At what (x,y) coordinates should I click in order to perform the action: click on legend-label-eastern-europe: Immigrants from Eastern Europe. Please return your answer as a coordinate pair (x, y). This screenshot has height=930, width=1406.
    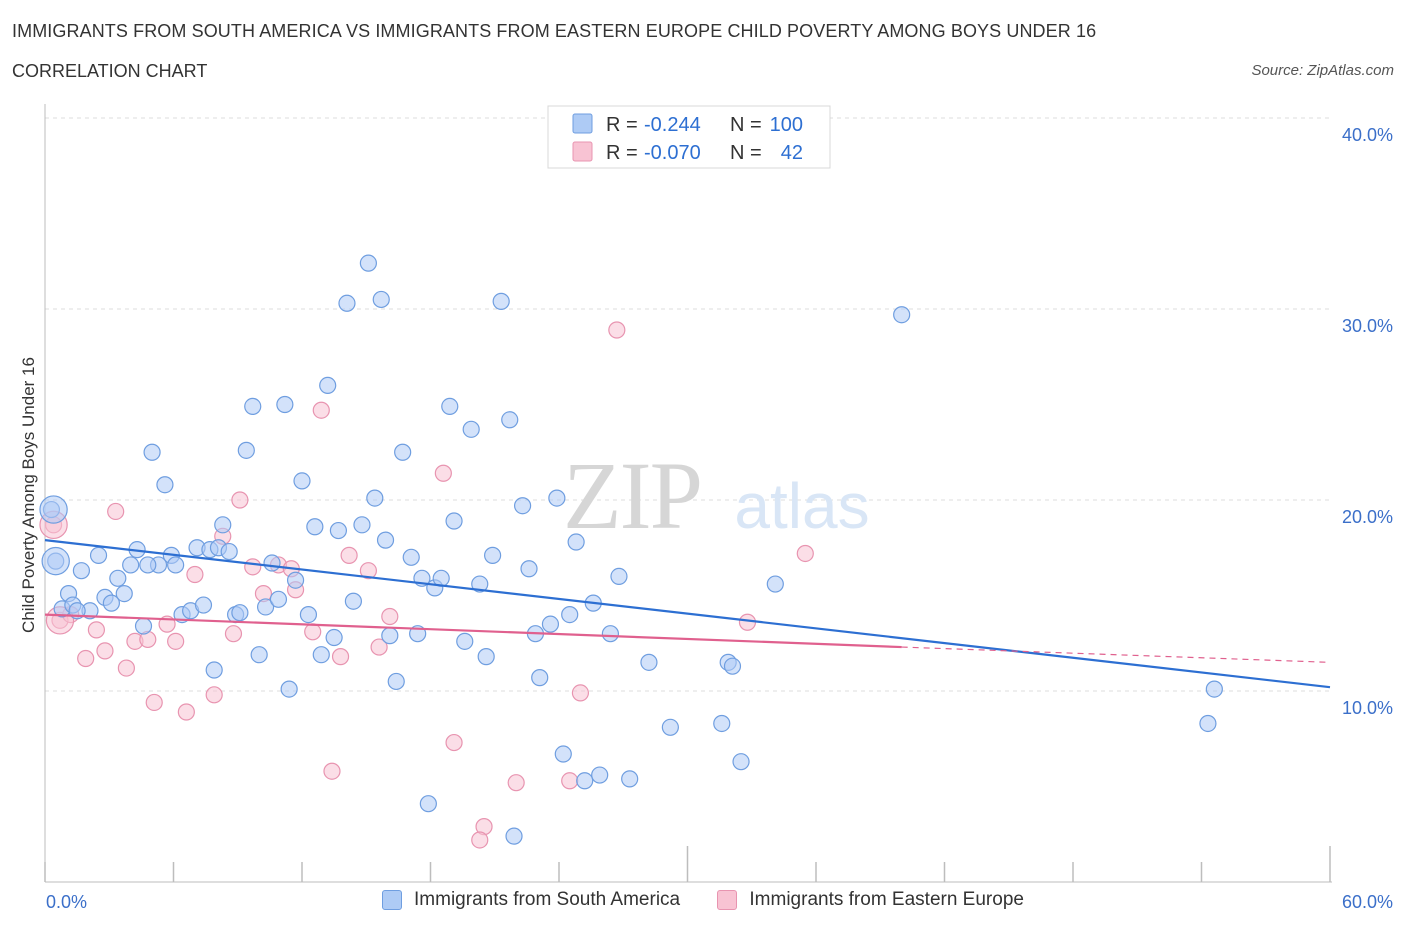
    Looking at the image, I should click on (886, 899).